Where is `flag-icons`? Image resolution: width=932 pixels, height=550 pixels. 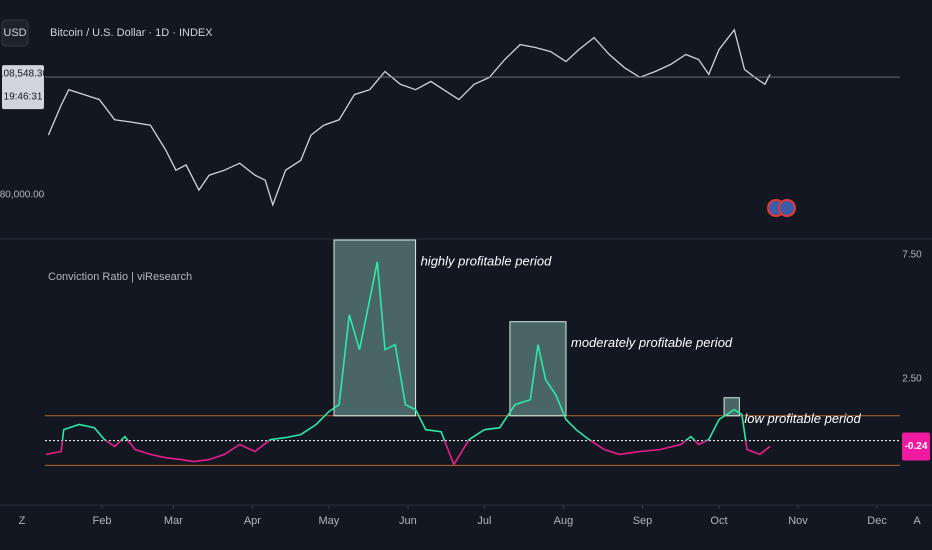
flag-icons is located at coordinates (781, 208).